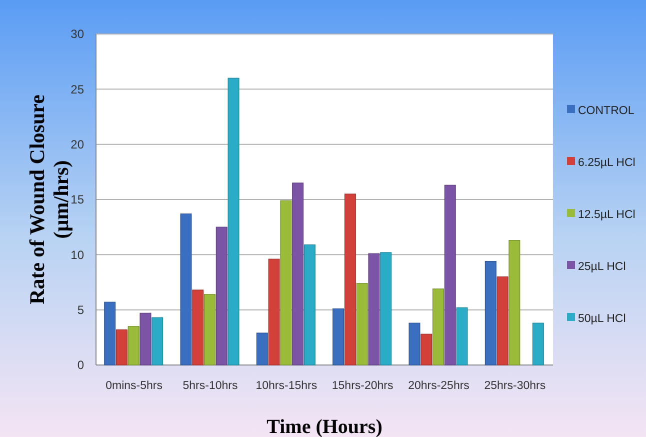 The height and width of the screenshot is (437, 646). I want to click on x-tick-label: 0mins-5hrs, so click(134, 386).